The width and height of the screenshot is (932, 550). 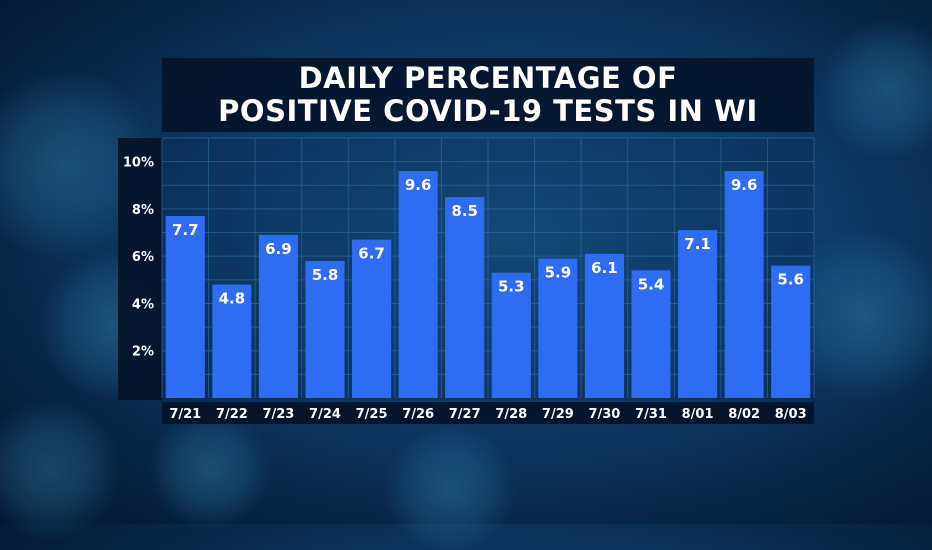 I want to click on x-tick-label: 7/27, so click(x=465, y=414).